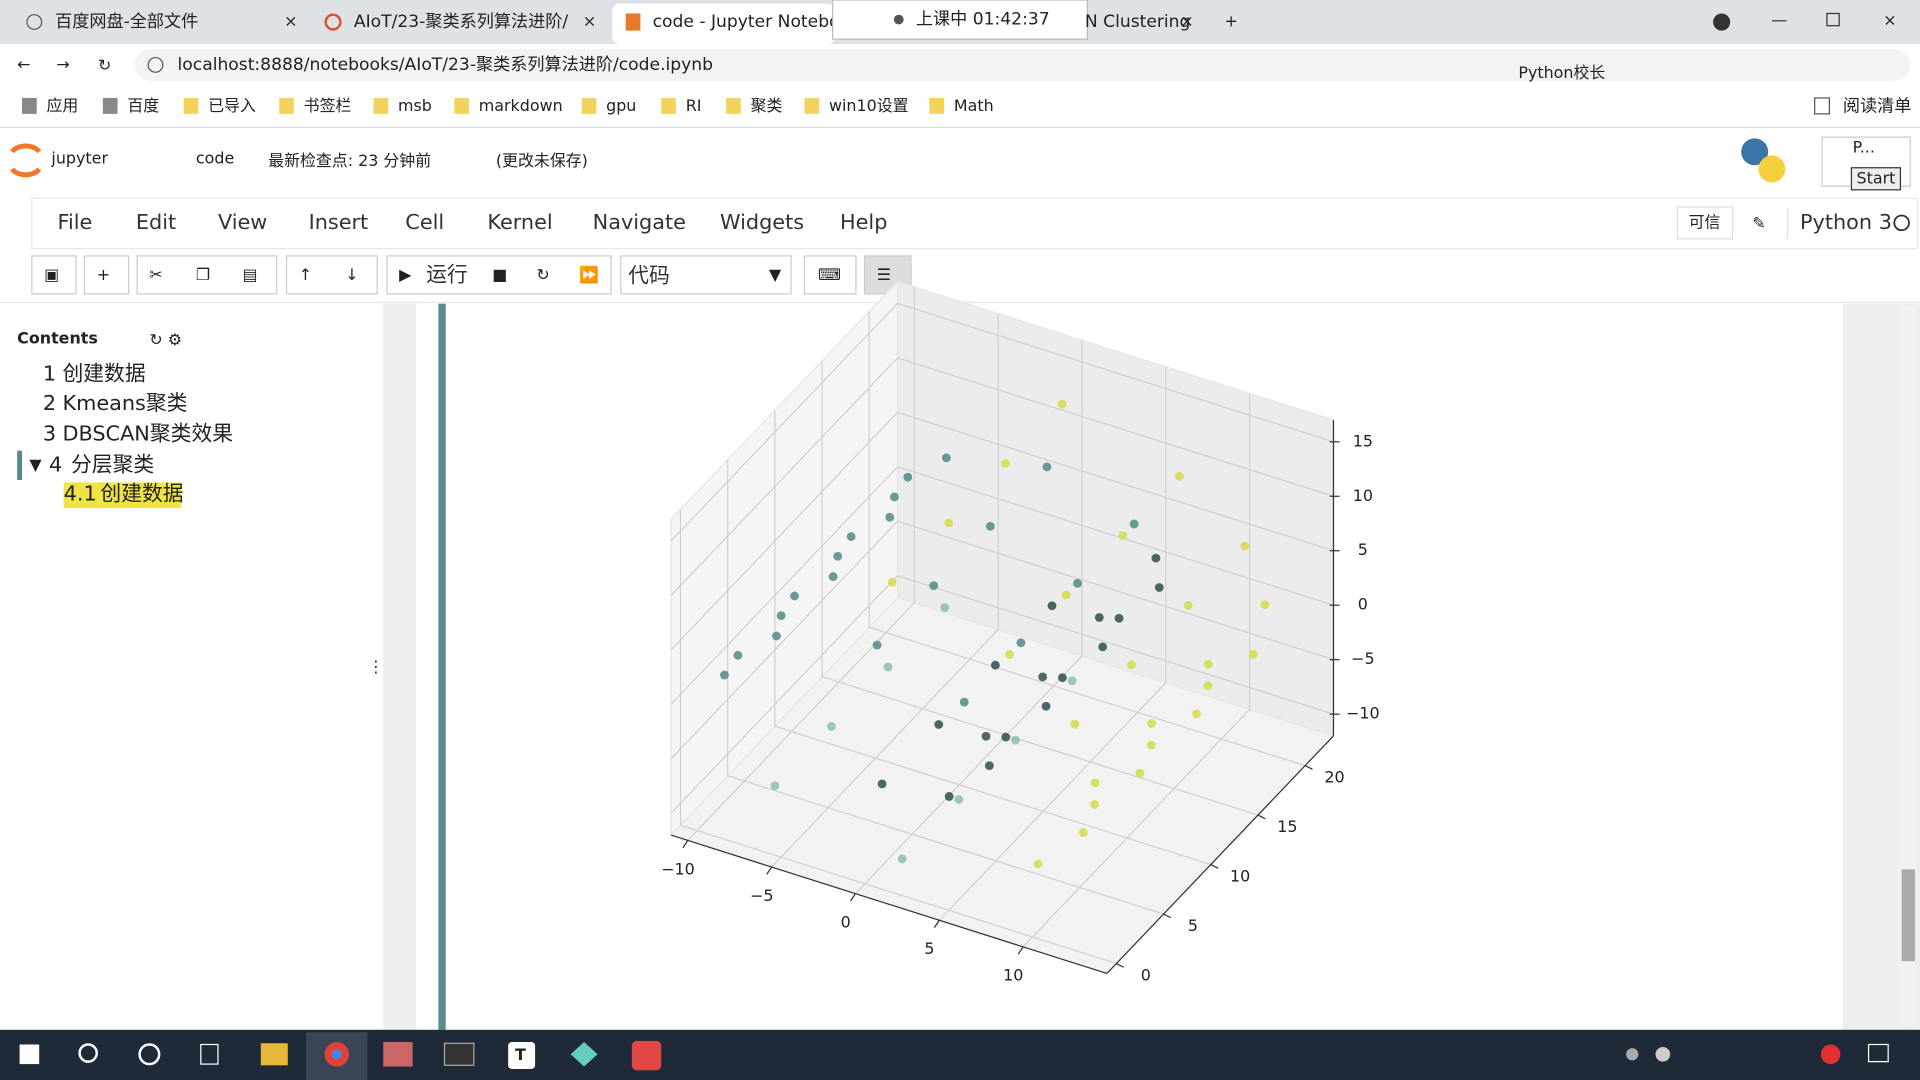  Describe the element at coordinates (75, 222) in the screenshot. I see `menu-item: File` at that location.